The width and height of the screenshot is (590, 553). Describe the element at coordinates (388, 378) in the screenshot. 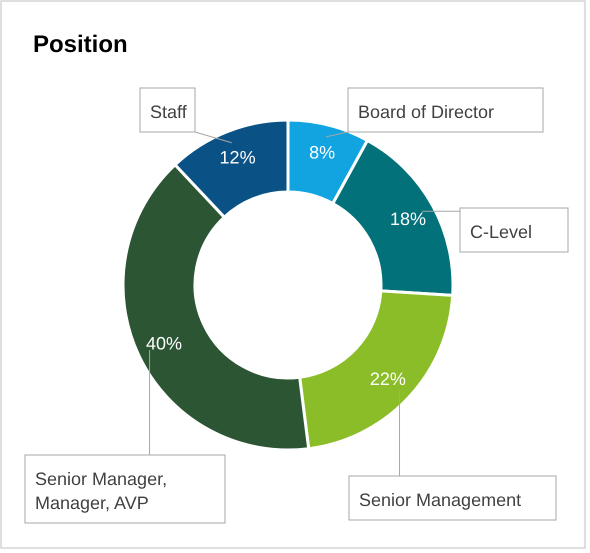

I see `data-label: 22%` at that location.